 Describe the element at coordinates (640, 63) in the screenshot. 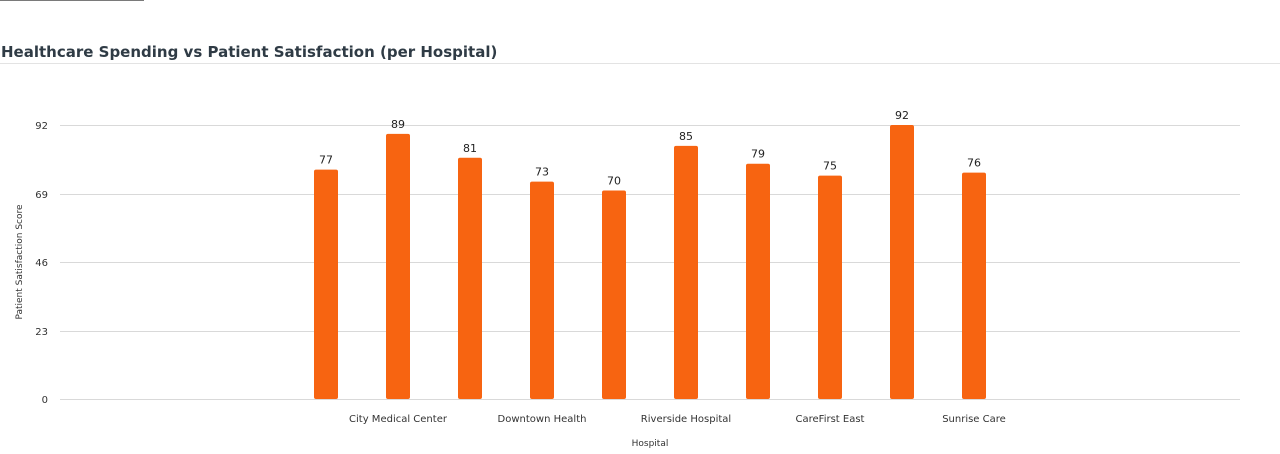

I see `title-divider` at that location.